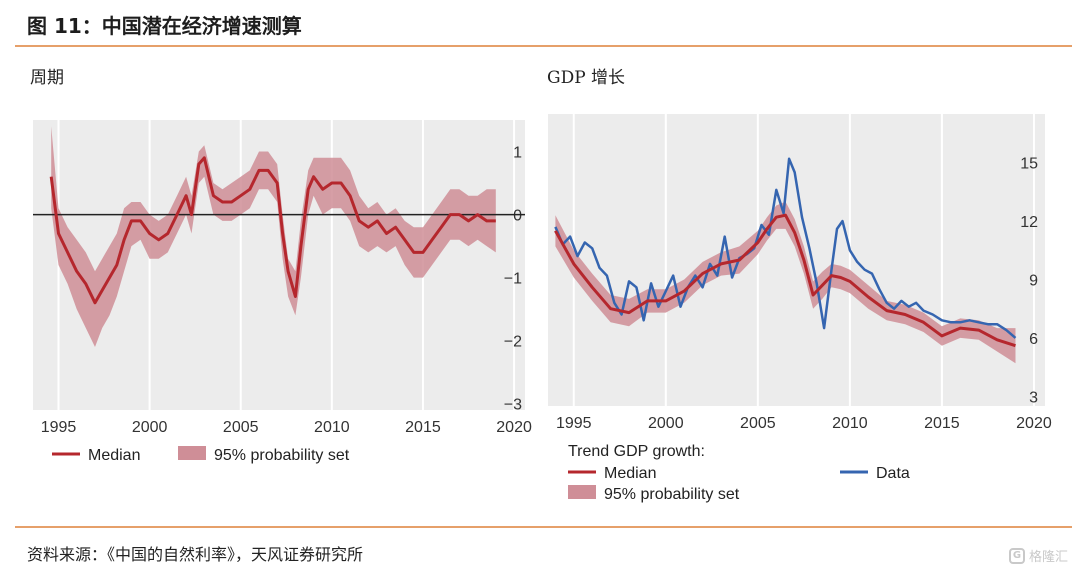 The height and width of the screenshot is (573, 1080). Describe the element at coordinates (517, 153) in the screenshot. I see `y-tick-label: 1` at that location.